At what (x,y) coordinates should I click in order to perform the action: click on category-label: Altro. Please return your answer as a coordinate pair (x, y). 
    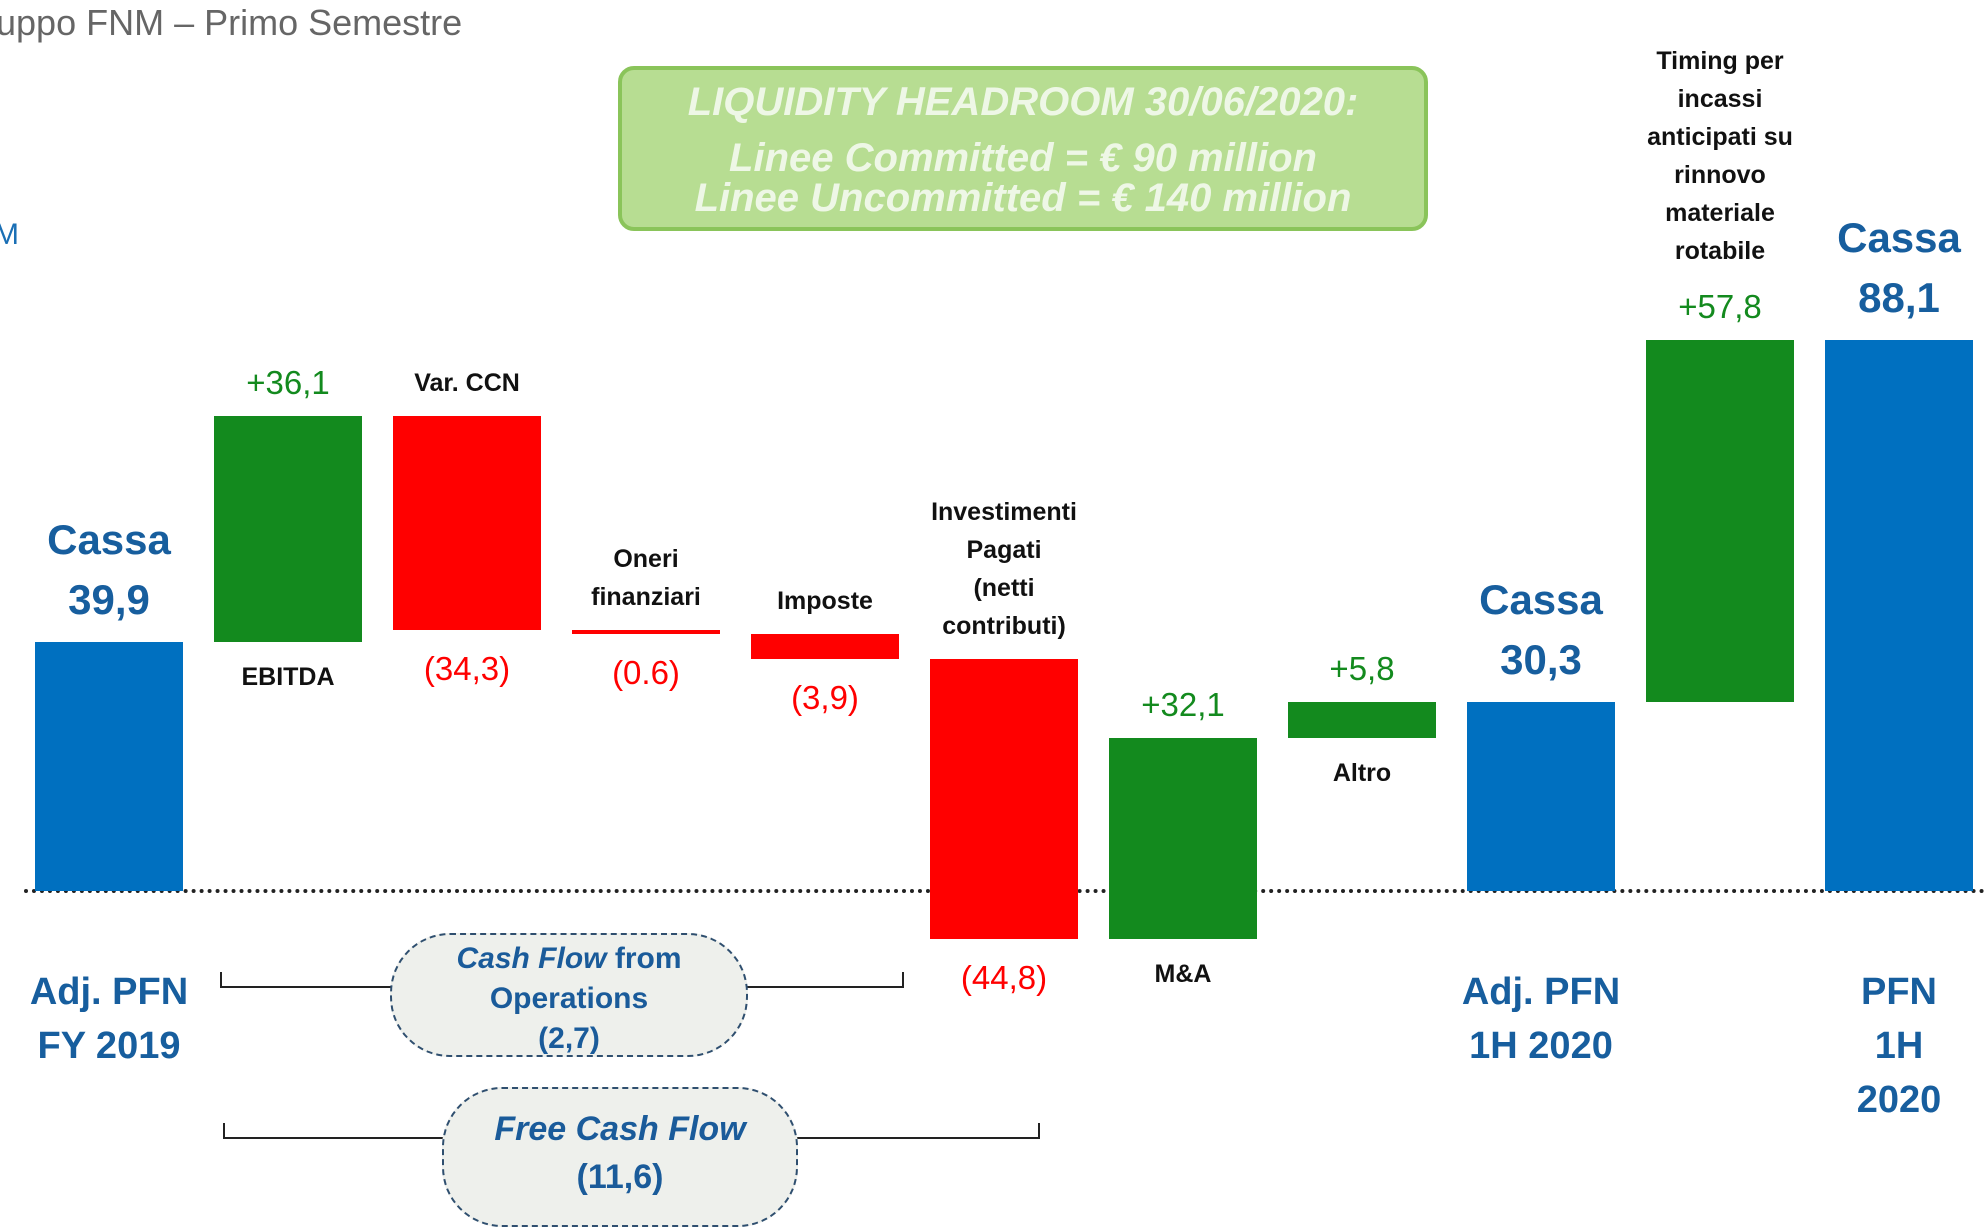
    Looking at the image, I should click on (1362, 772).